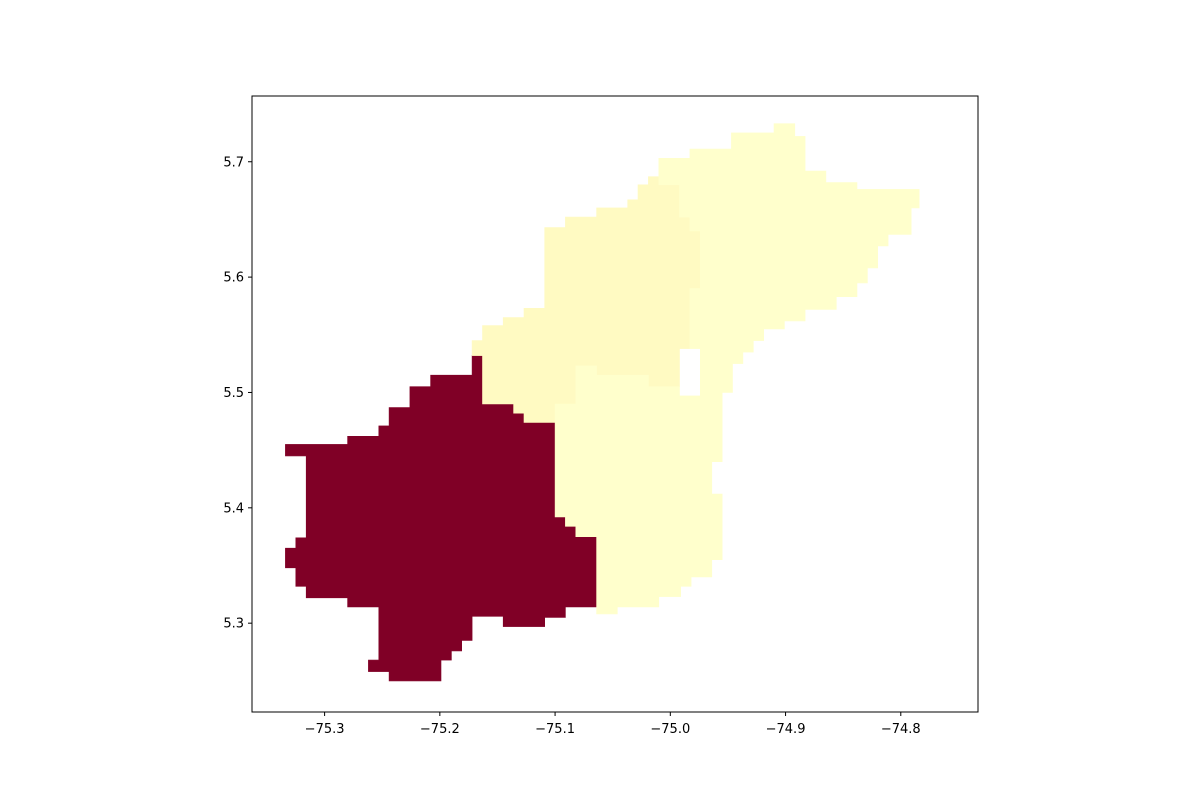 The image size is (1200, 800). What do you see at coordinates (233, 393) in the screenshot?
I see `y-tick-label: 5.5` at bounding box center [233, 393].